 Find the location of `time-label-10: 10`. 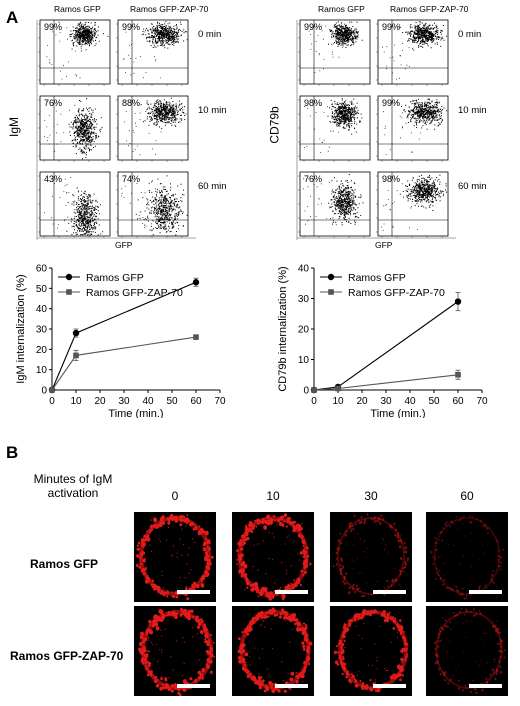

time-label-10: 10 is located at coordinates (273, 496).